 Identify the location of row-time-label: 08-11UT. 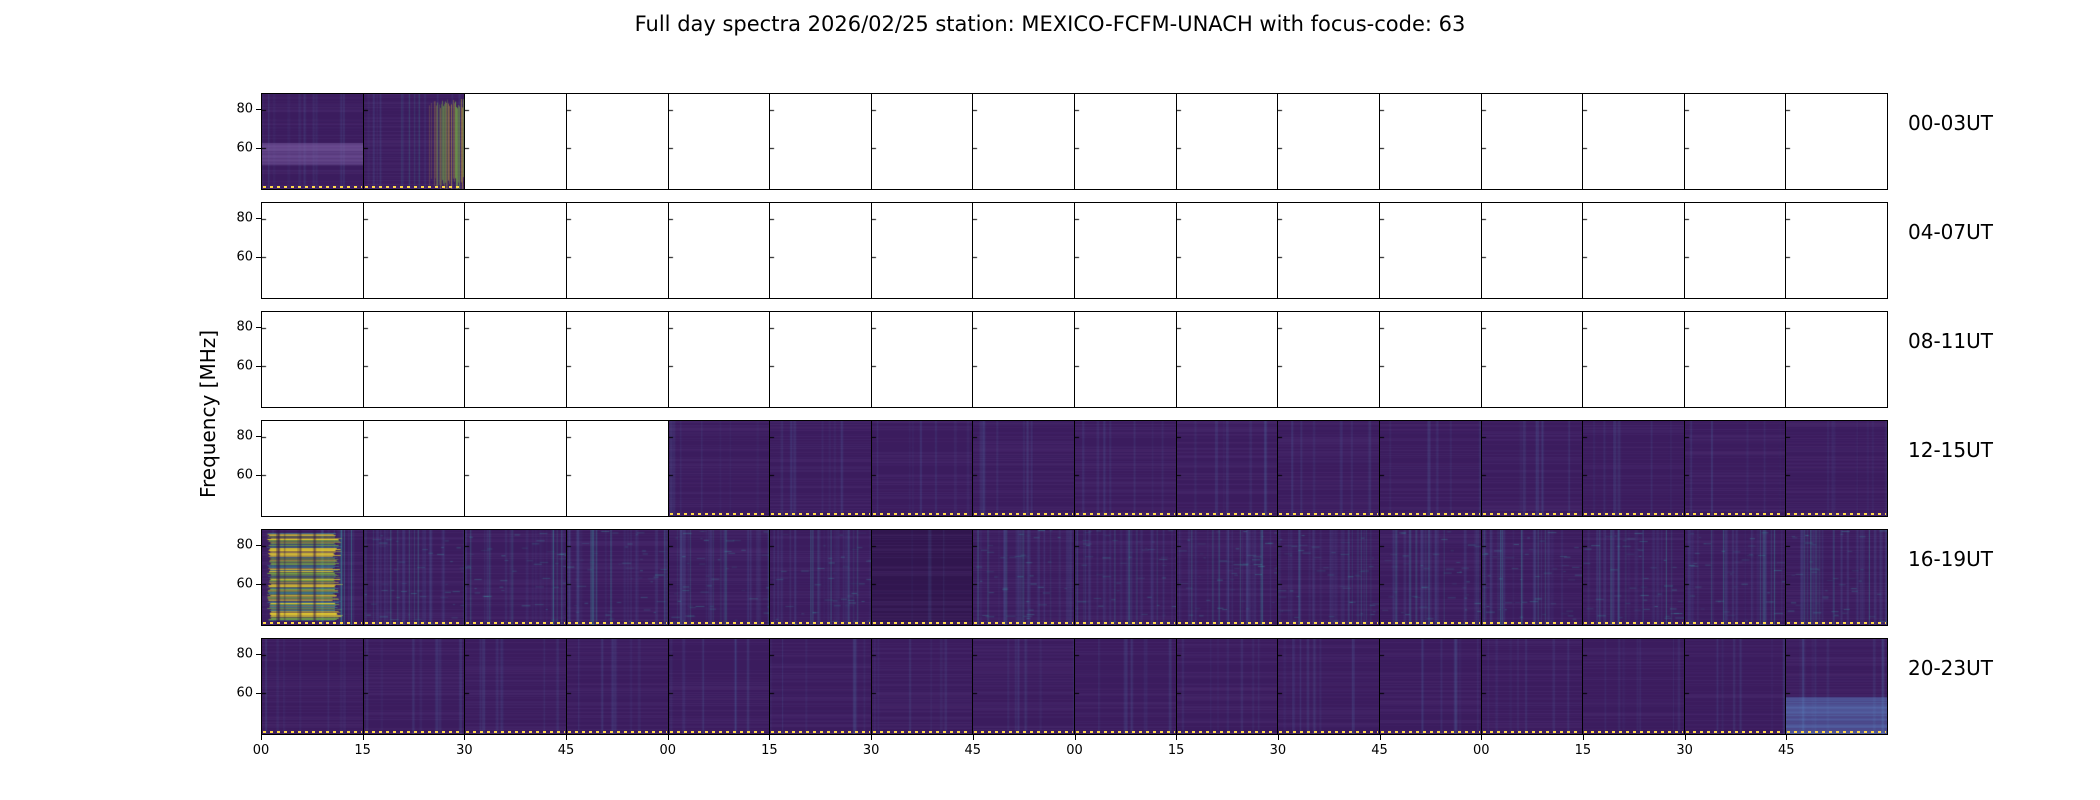
(1950, 341).